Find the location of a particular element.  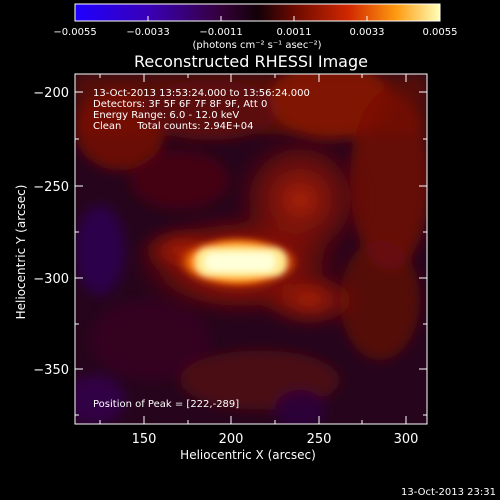

clean-counts-text: Clean Total counts: 2.94E+04 is located at coordinates (173, 126).